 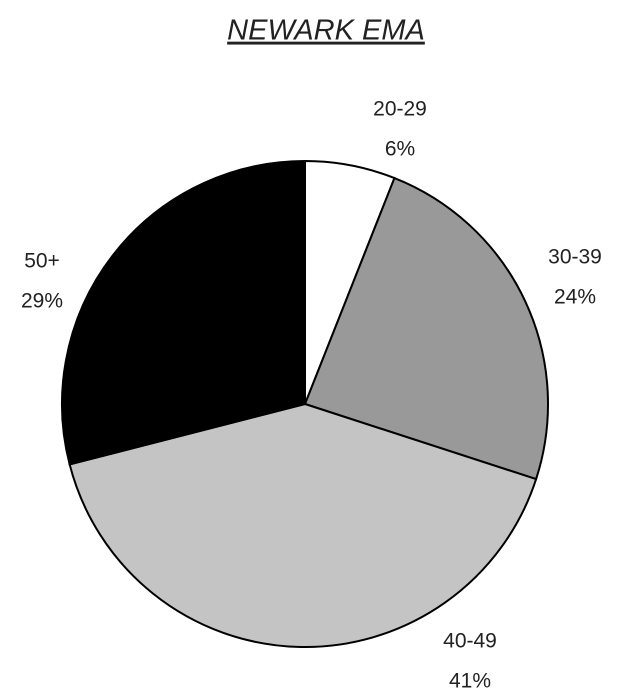 I want to click on slice-category-label: 40-49, so click(x=470, y=641).